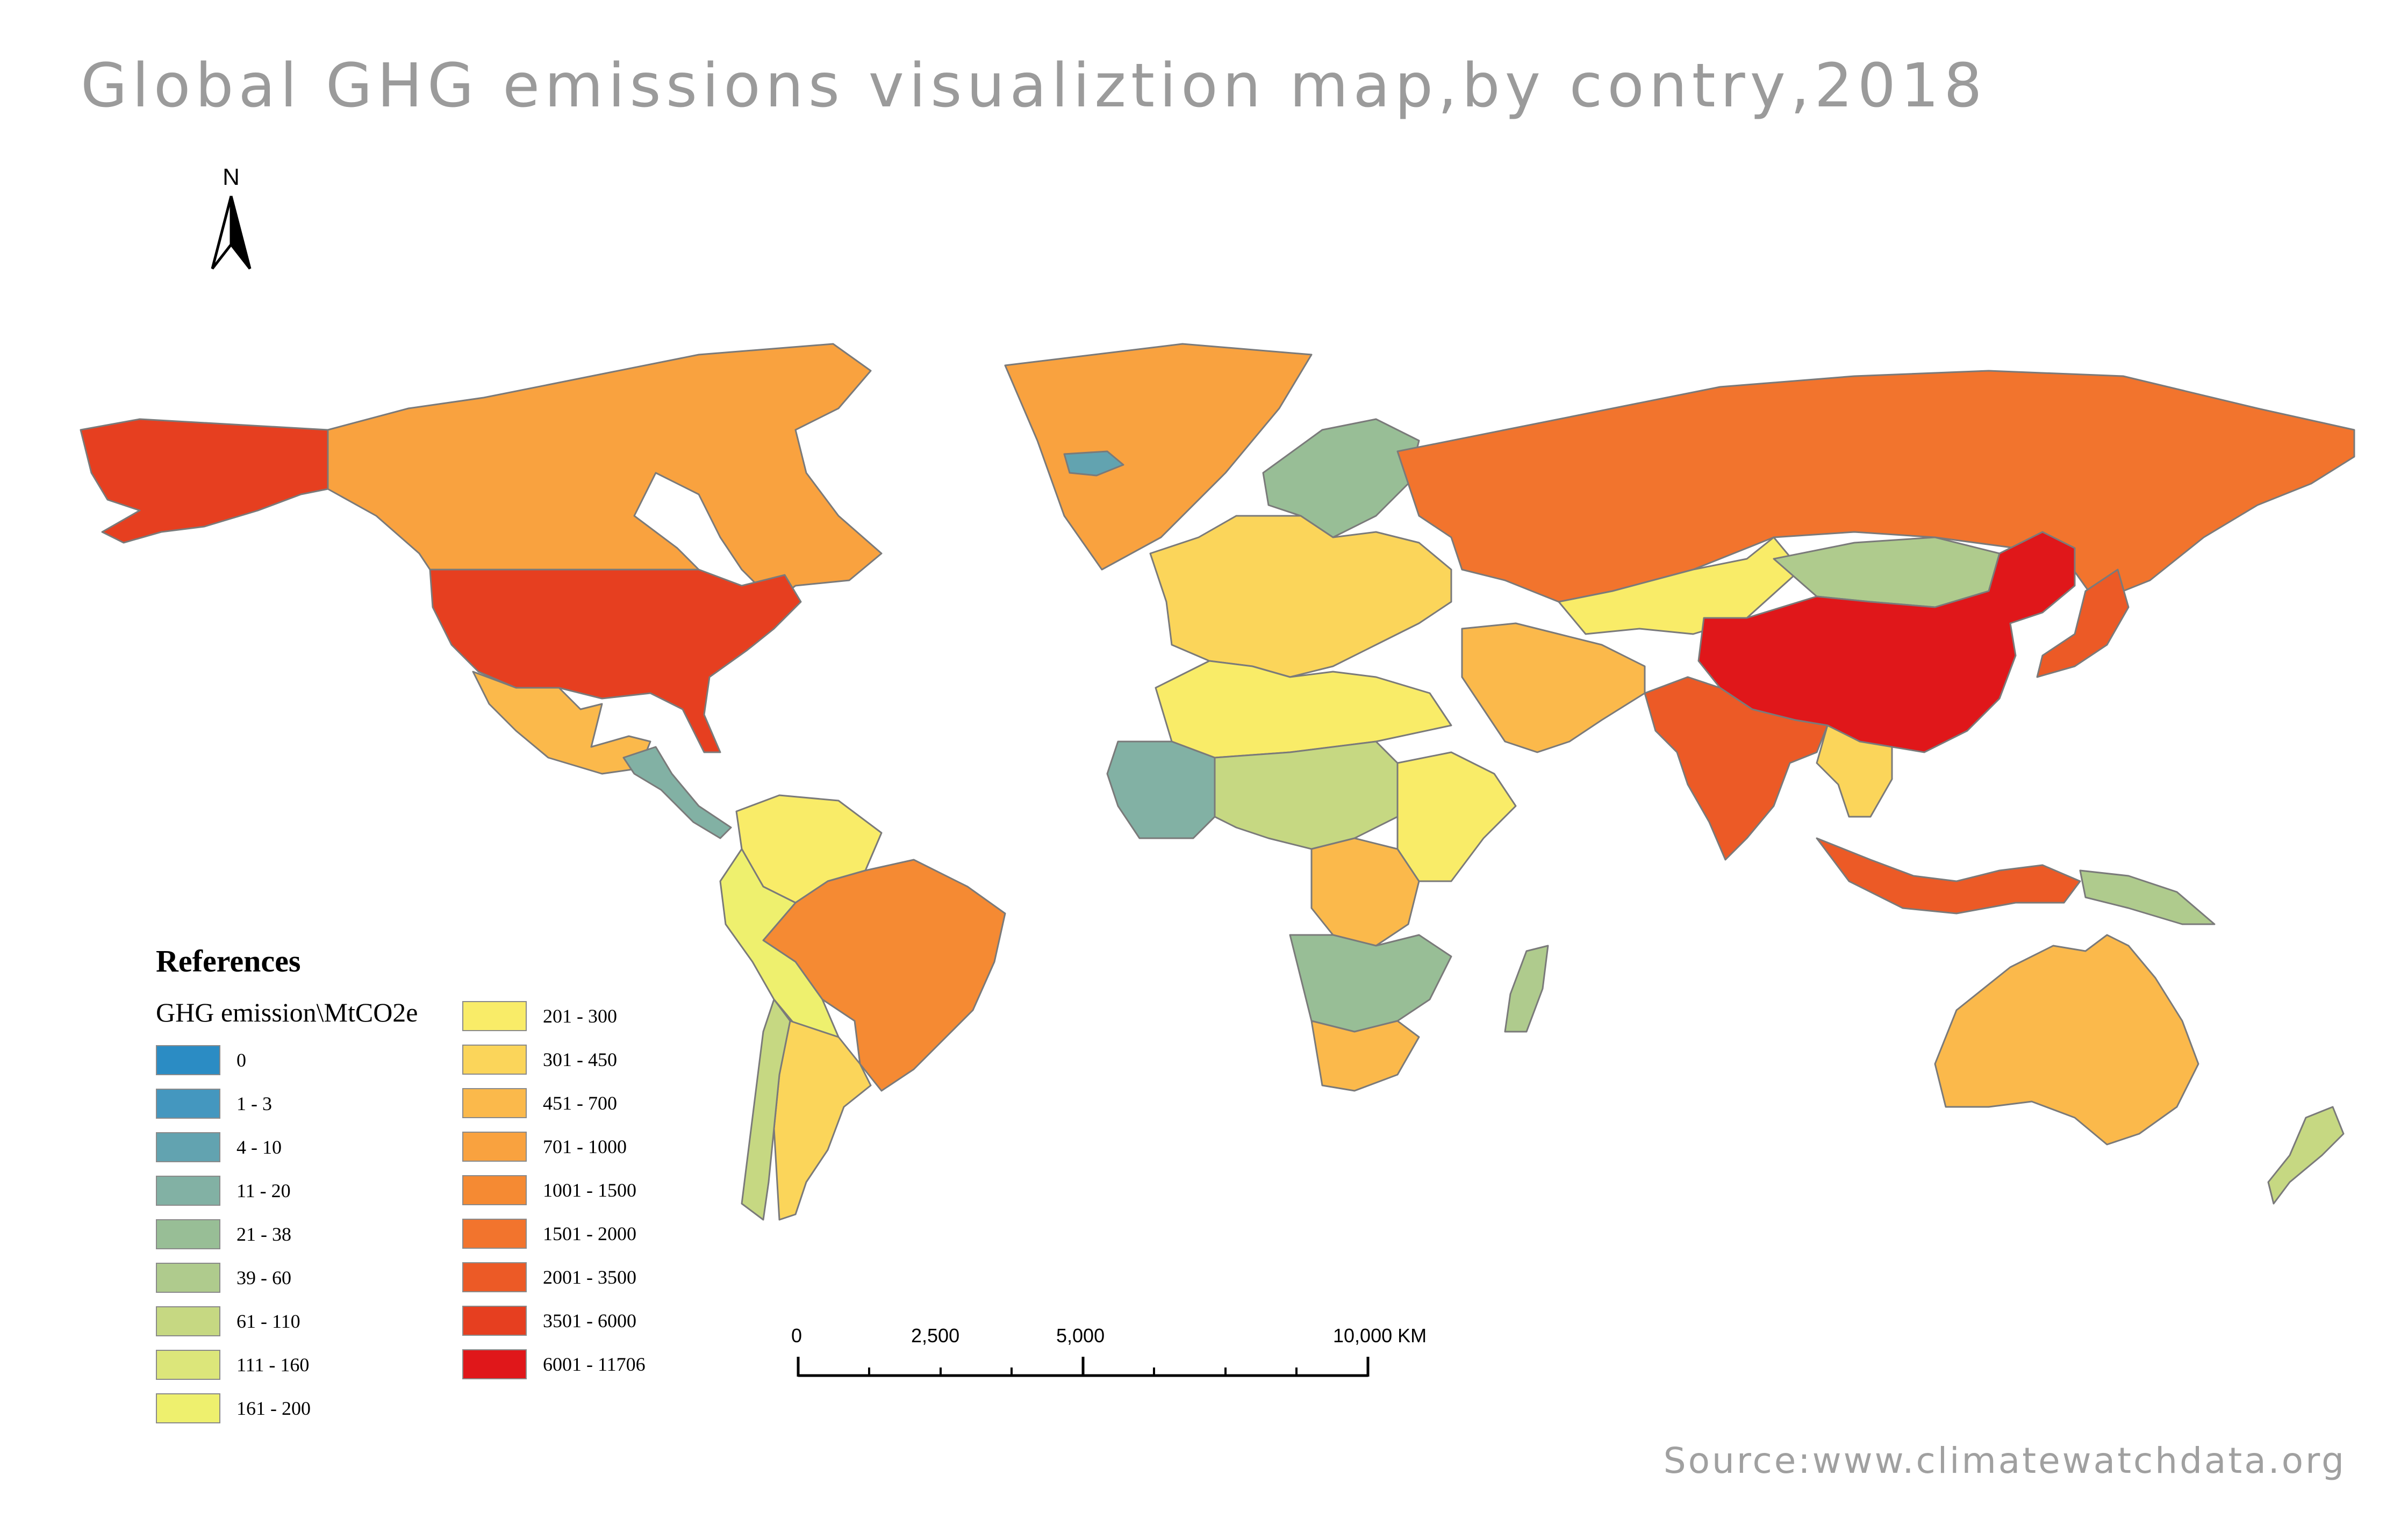 The height and width of the screenshot is (1533, 2408). Describe the element at coordinates (1854, 771) in the screenshot. I see `region-southeast-asia` at that location.